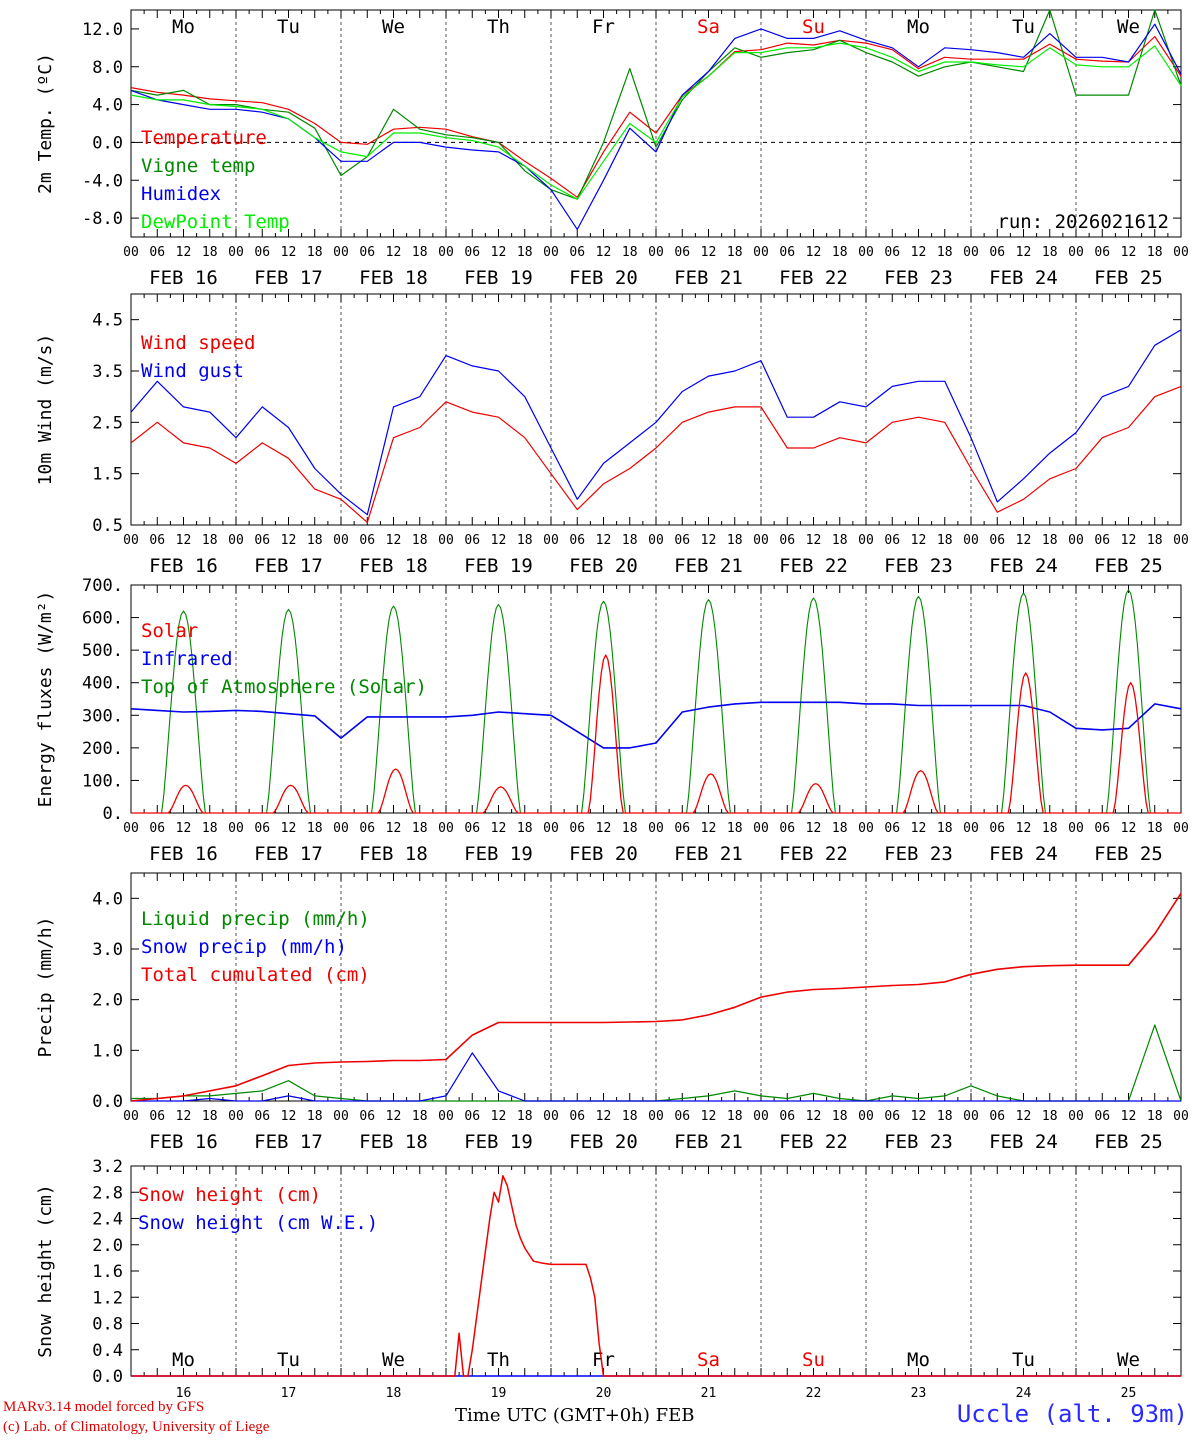 The image size is (1194, 1440). Describe the element at coordinates (107, 1051) in the screenshot. I see `y-tick-label: 1.0` at that location.